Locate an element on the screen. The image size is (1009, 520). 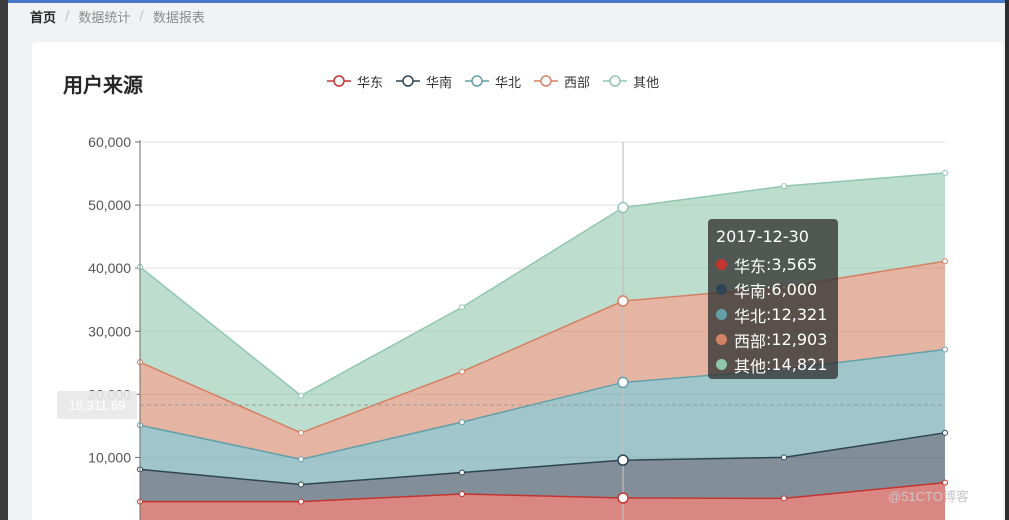
legend-item: 华东 is located at coordinates (354, 81).